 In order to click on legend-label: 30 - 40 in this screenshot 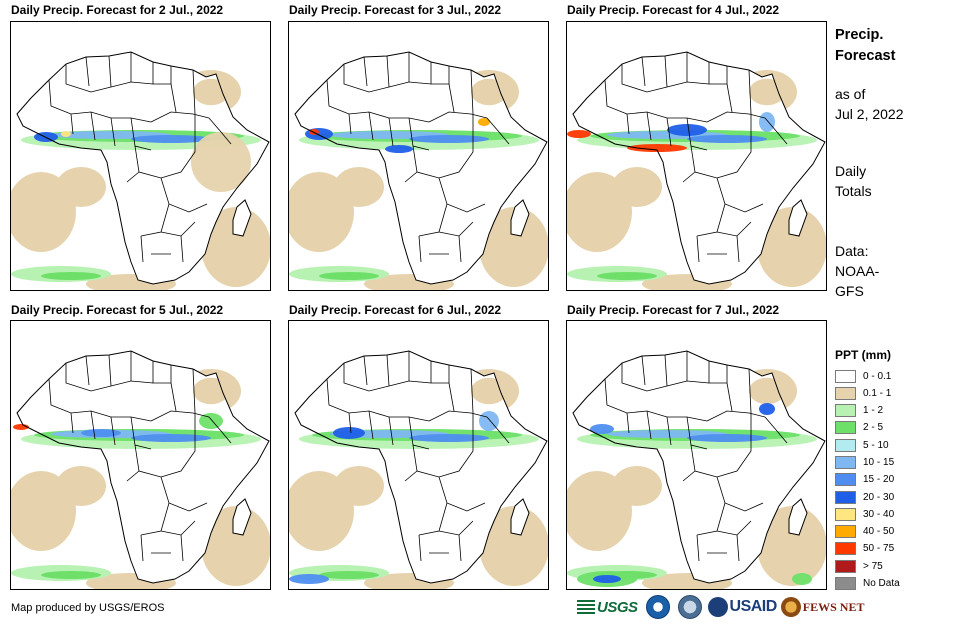, I will do `click(879, 514)`.